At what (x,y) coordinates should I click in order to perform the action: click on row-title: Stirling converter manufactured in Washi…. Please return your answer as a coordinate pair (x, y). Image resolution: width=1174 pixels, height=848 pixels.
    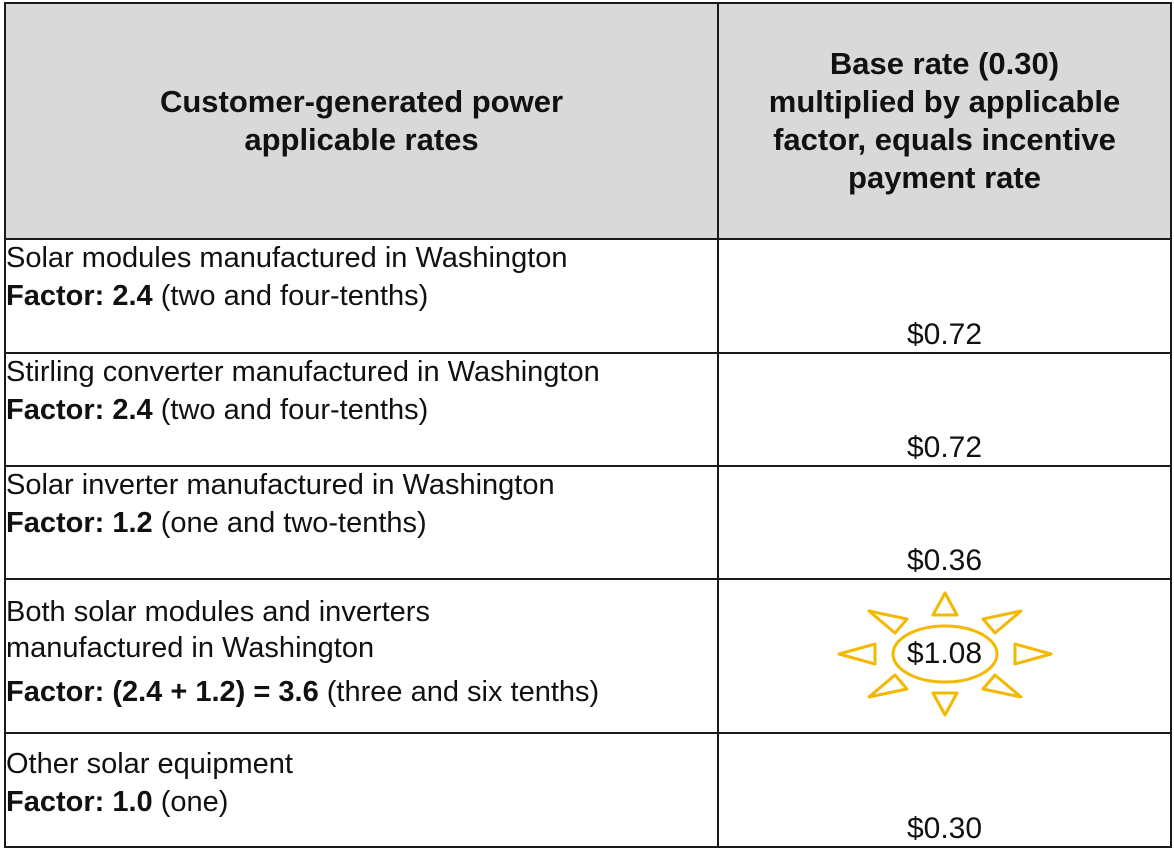
    Looking at the image, I should click on (303, 372).